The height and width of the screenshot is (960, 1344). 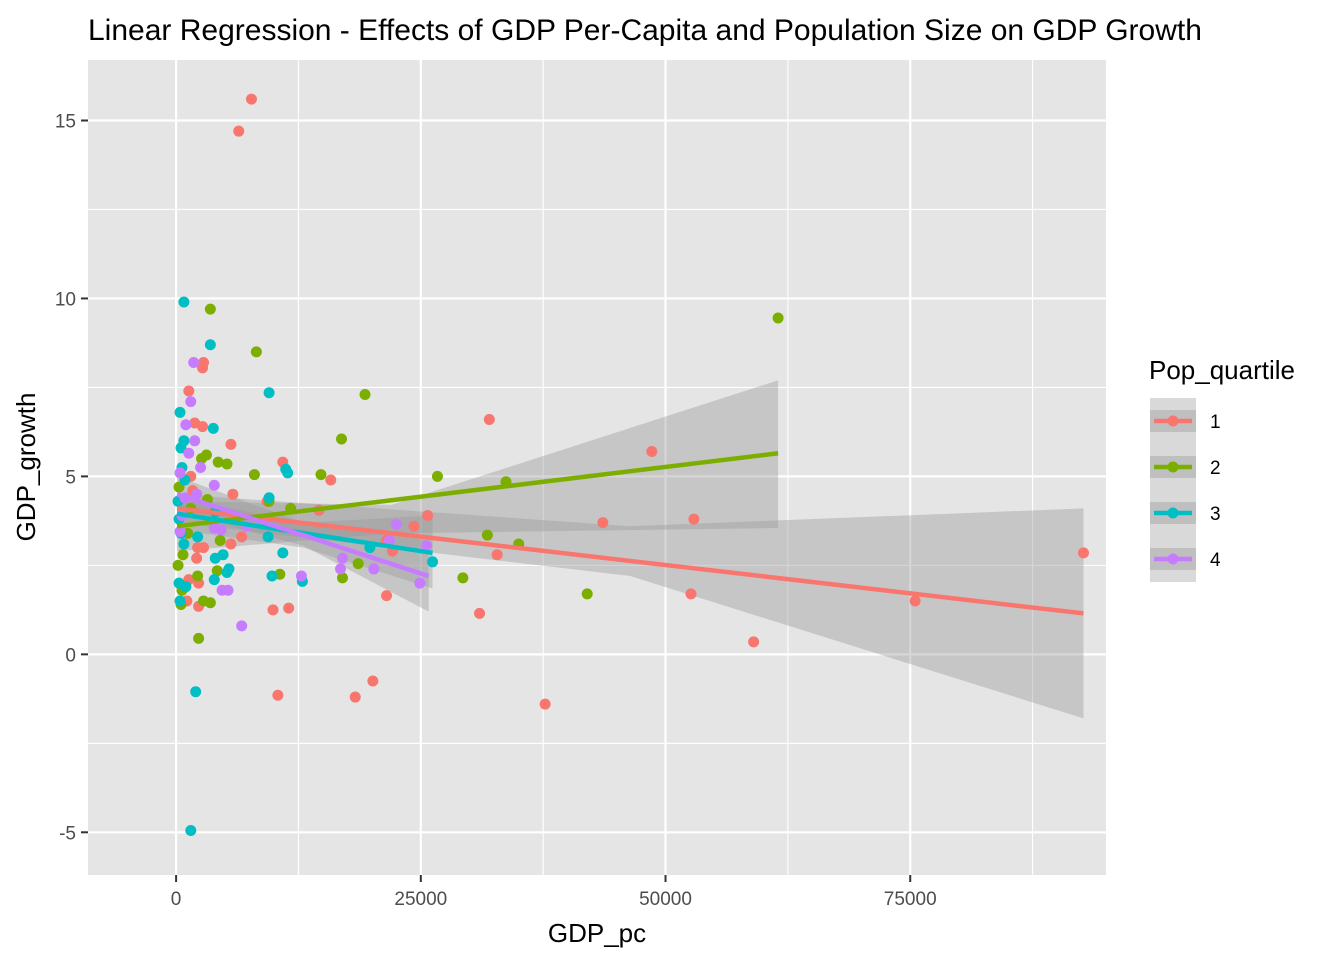 What do you see at coordinates (1215, 422) in the screenshot?
I see `legend-label: 1` at bounding box center [1215, 422].